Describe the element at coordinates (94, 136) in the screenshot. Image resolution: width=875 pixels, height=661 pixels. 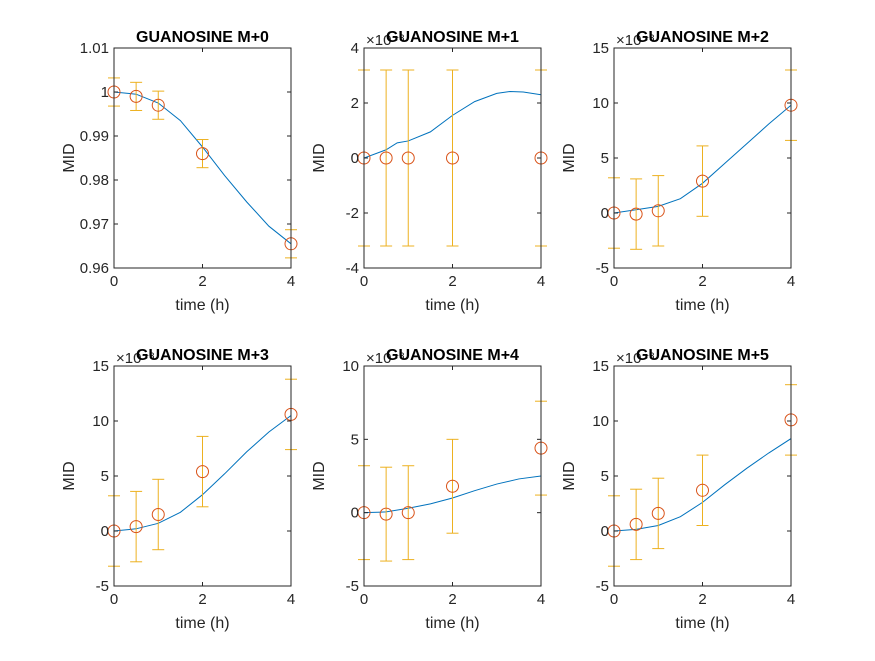
I see `y-tick-label: 0.99` at that location.